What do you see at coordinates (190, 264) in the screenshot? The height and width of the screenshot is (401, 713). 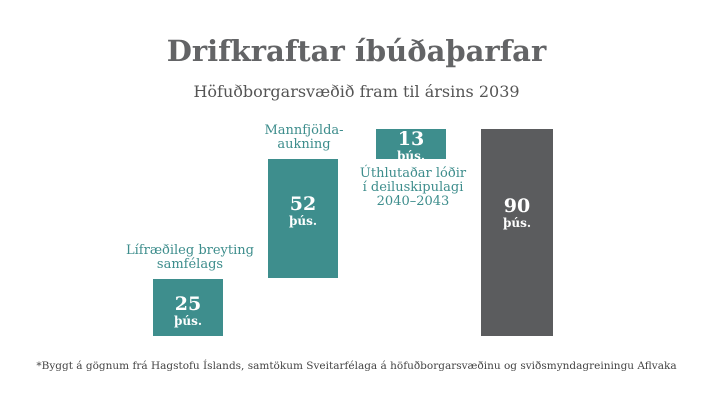 I see `bar-category-label-line: samfélags` at bounding box center [190, 264].